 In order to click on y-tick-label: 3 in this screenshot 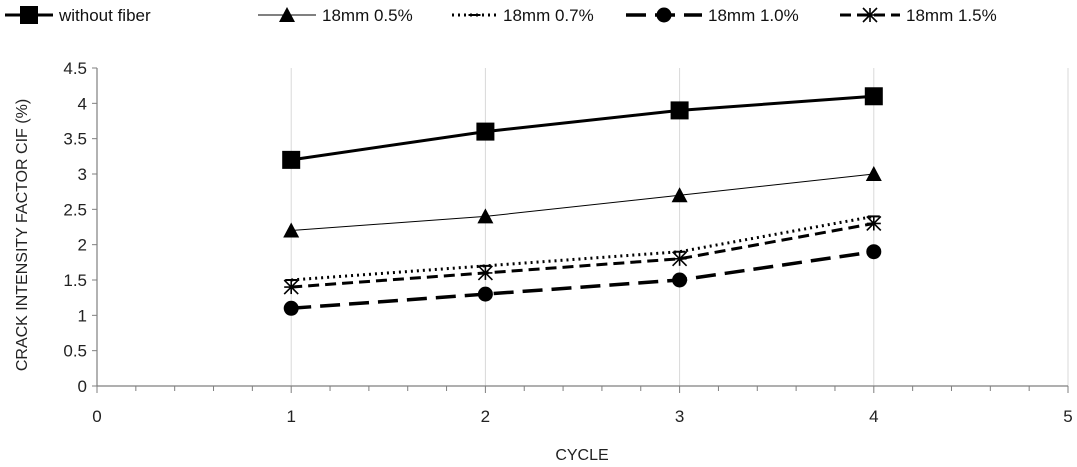, I will do `click(82, 174)`.